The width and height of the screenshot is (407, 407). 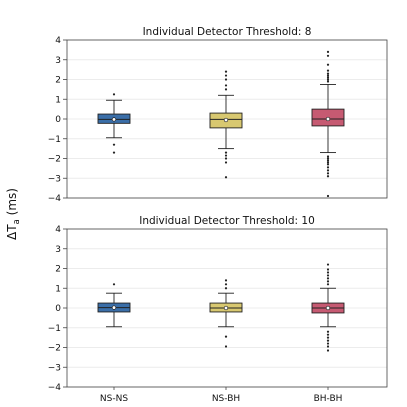 What do you see at coordinates (227, 221) in the screenshot?
I see `panel-title: Individual Detector Threshold: 10` at bounding box center [227, 221].